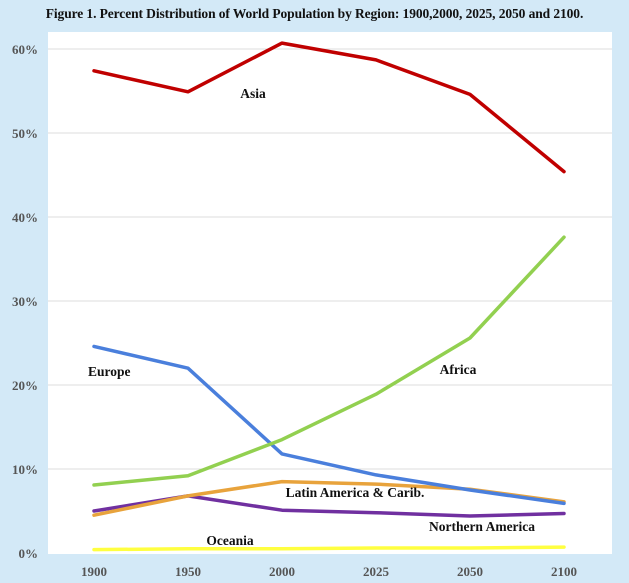 The image size is (629, 583). Describe the element at coordinates (25, 49) in the screenshot. I see `y-tick-label: 60%` at that location.